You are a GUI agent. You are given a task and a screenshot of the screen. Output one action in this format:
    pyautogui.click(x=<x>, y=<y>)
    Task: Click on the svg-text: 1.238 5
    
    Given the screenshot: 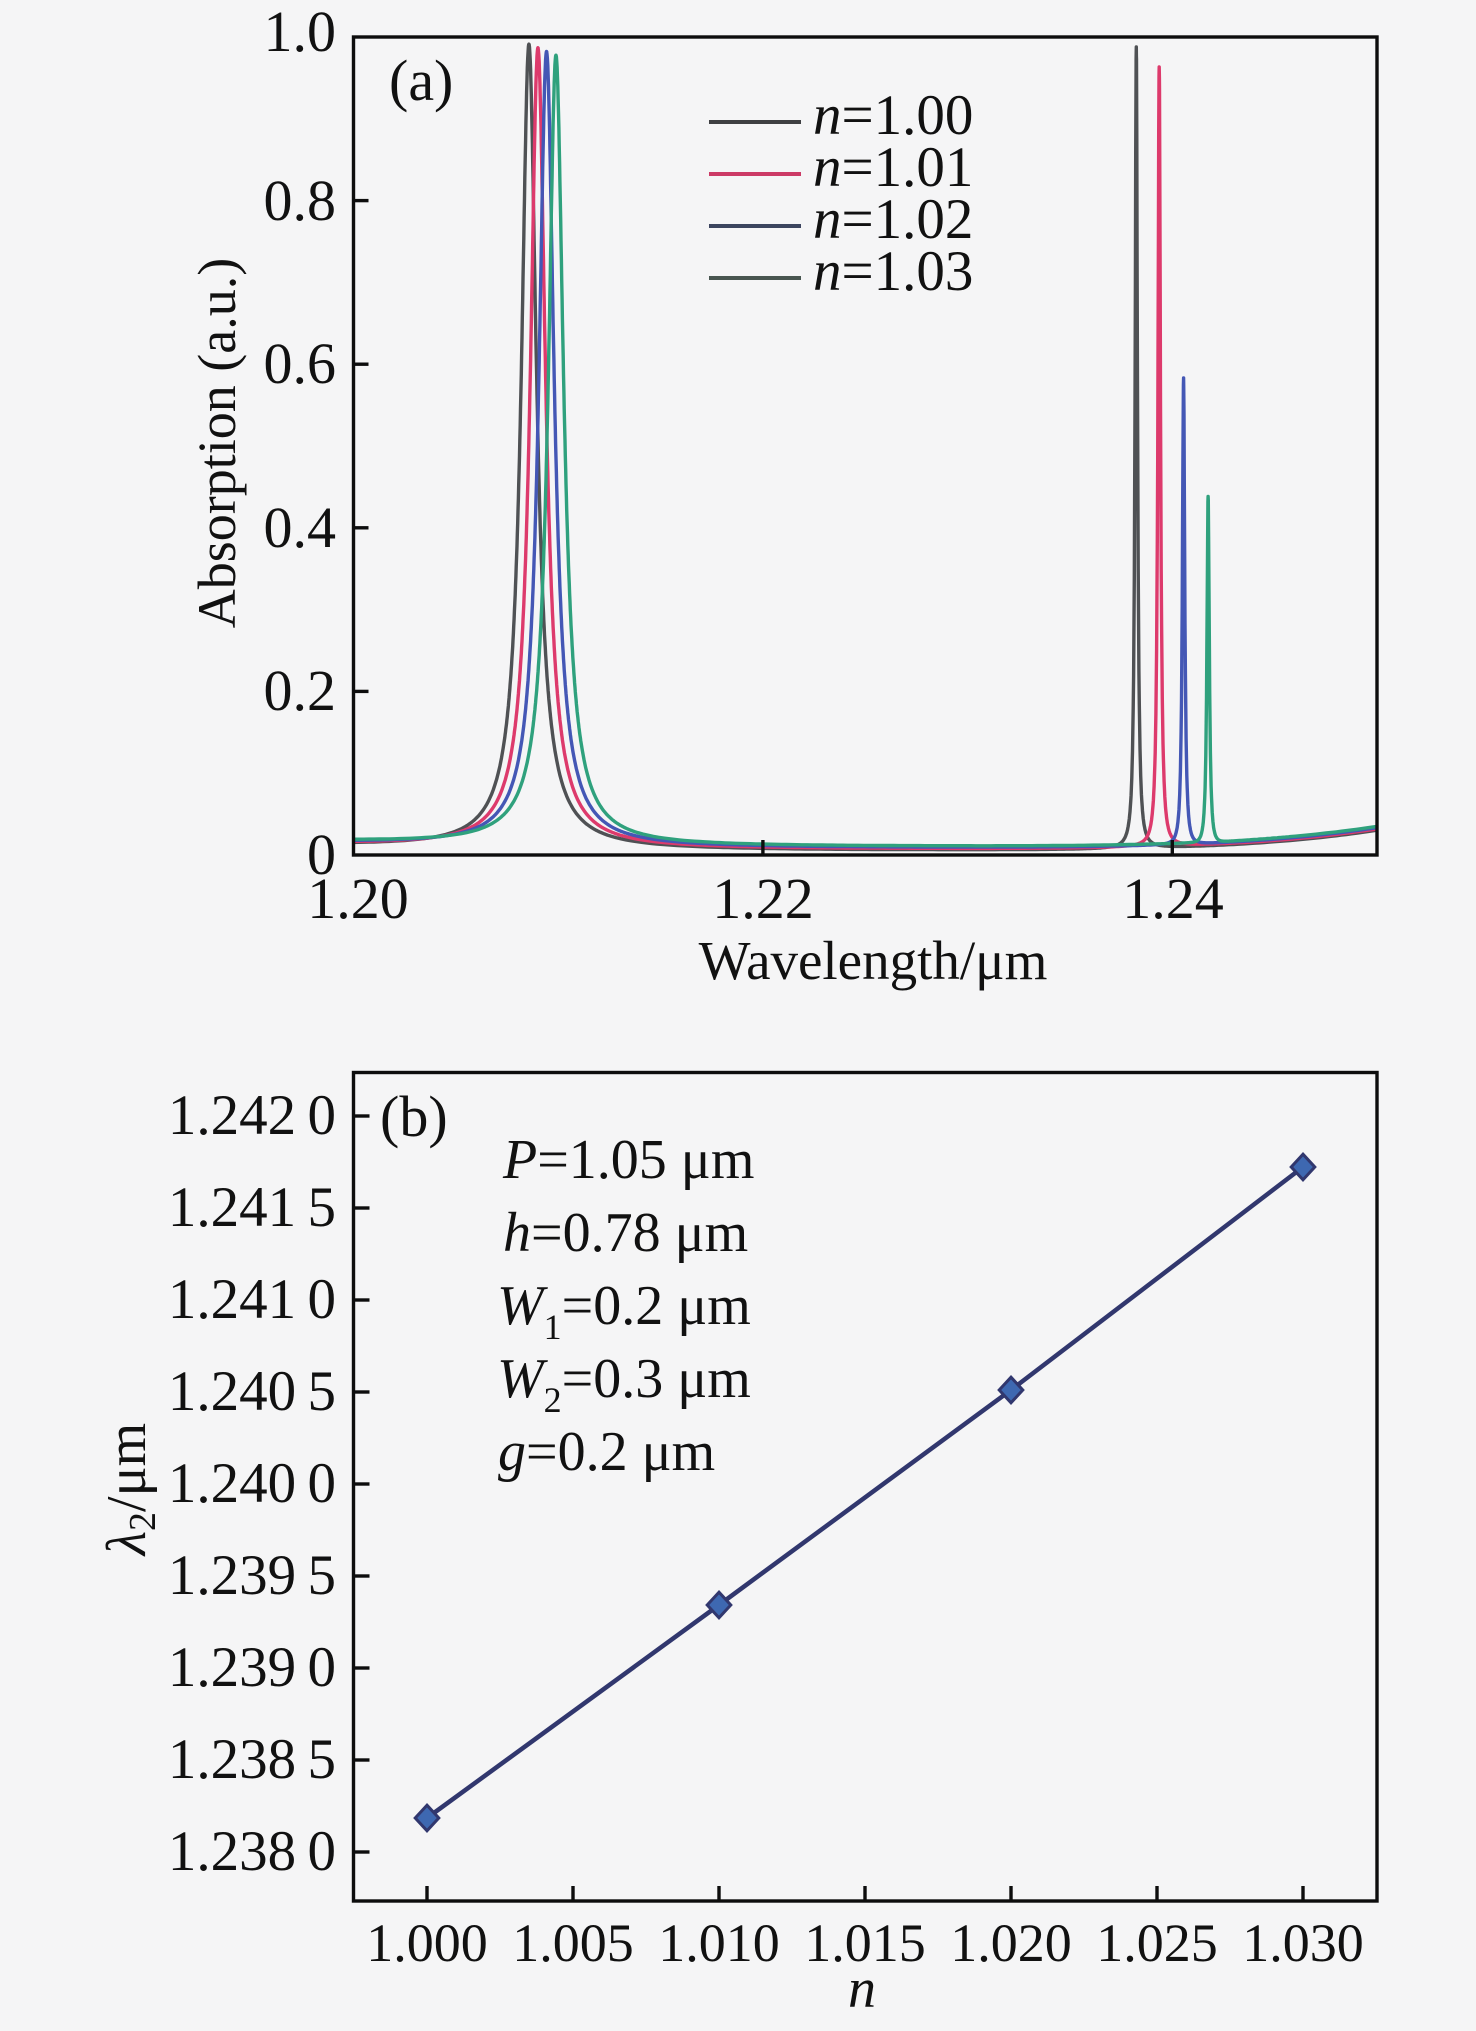 What is the action you would take?
    pyautogui.click(x=252, y=1759)
    